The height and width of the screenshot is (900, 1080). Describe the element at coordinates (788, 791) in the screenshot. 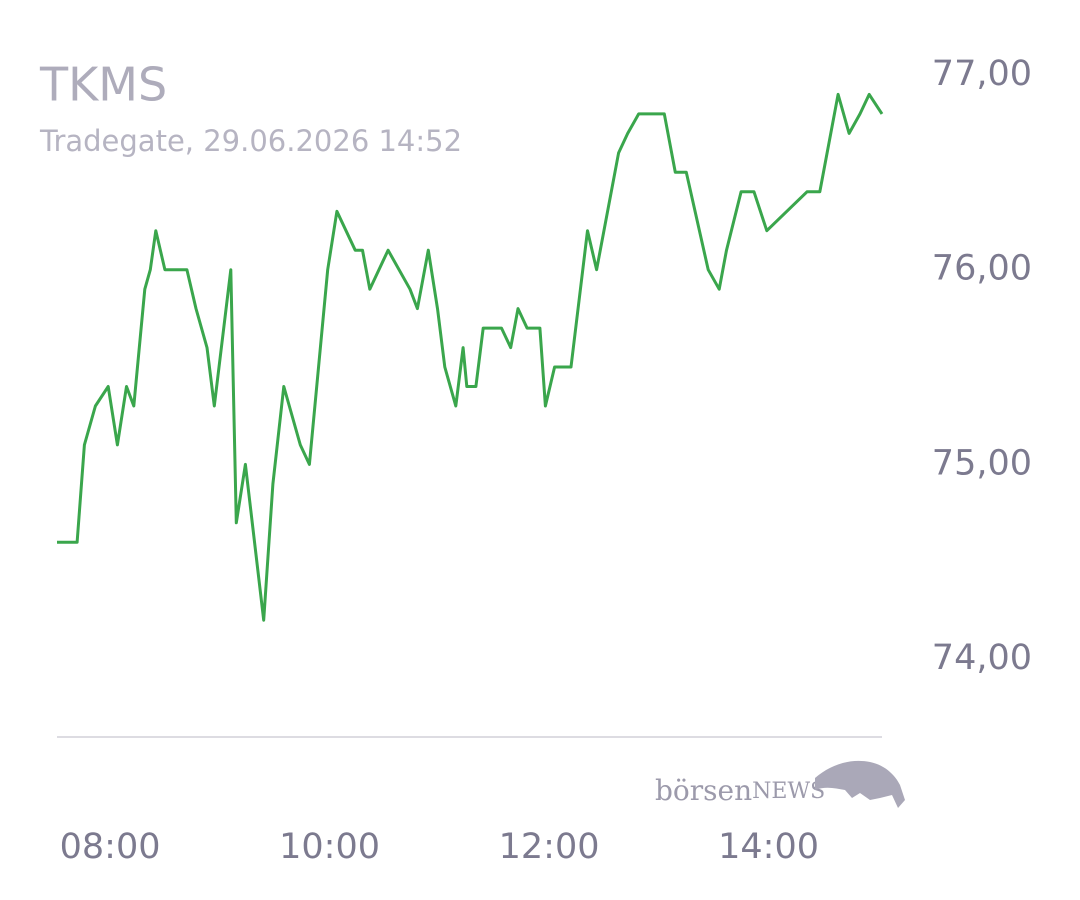

I see `watermark-part: NEWS` at that location.